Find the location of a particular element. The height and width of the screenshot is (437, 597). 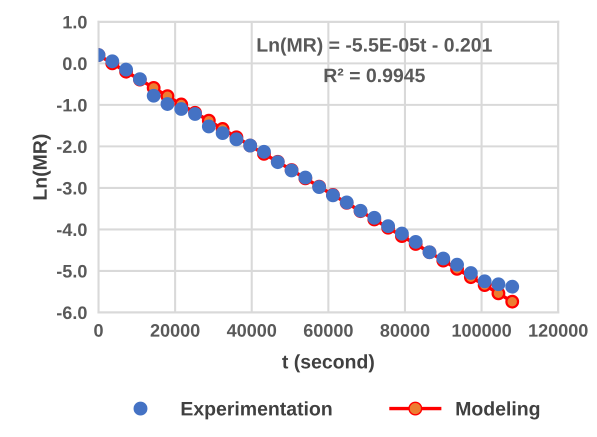

x-tick-label: 20000 is located at coordinates (175, 330).